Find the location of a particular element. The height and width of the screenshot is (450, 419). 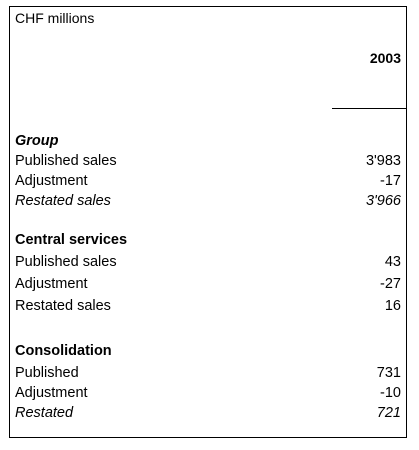

unit-caption: CHF millions is located at coordinates (55, 18).